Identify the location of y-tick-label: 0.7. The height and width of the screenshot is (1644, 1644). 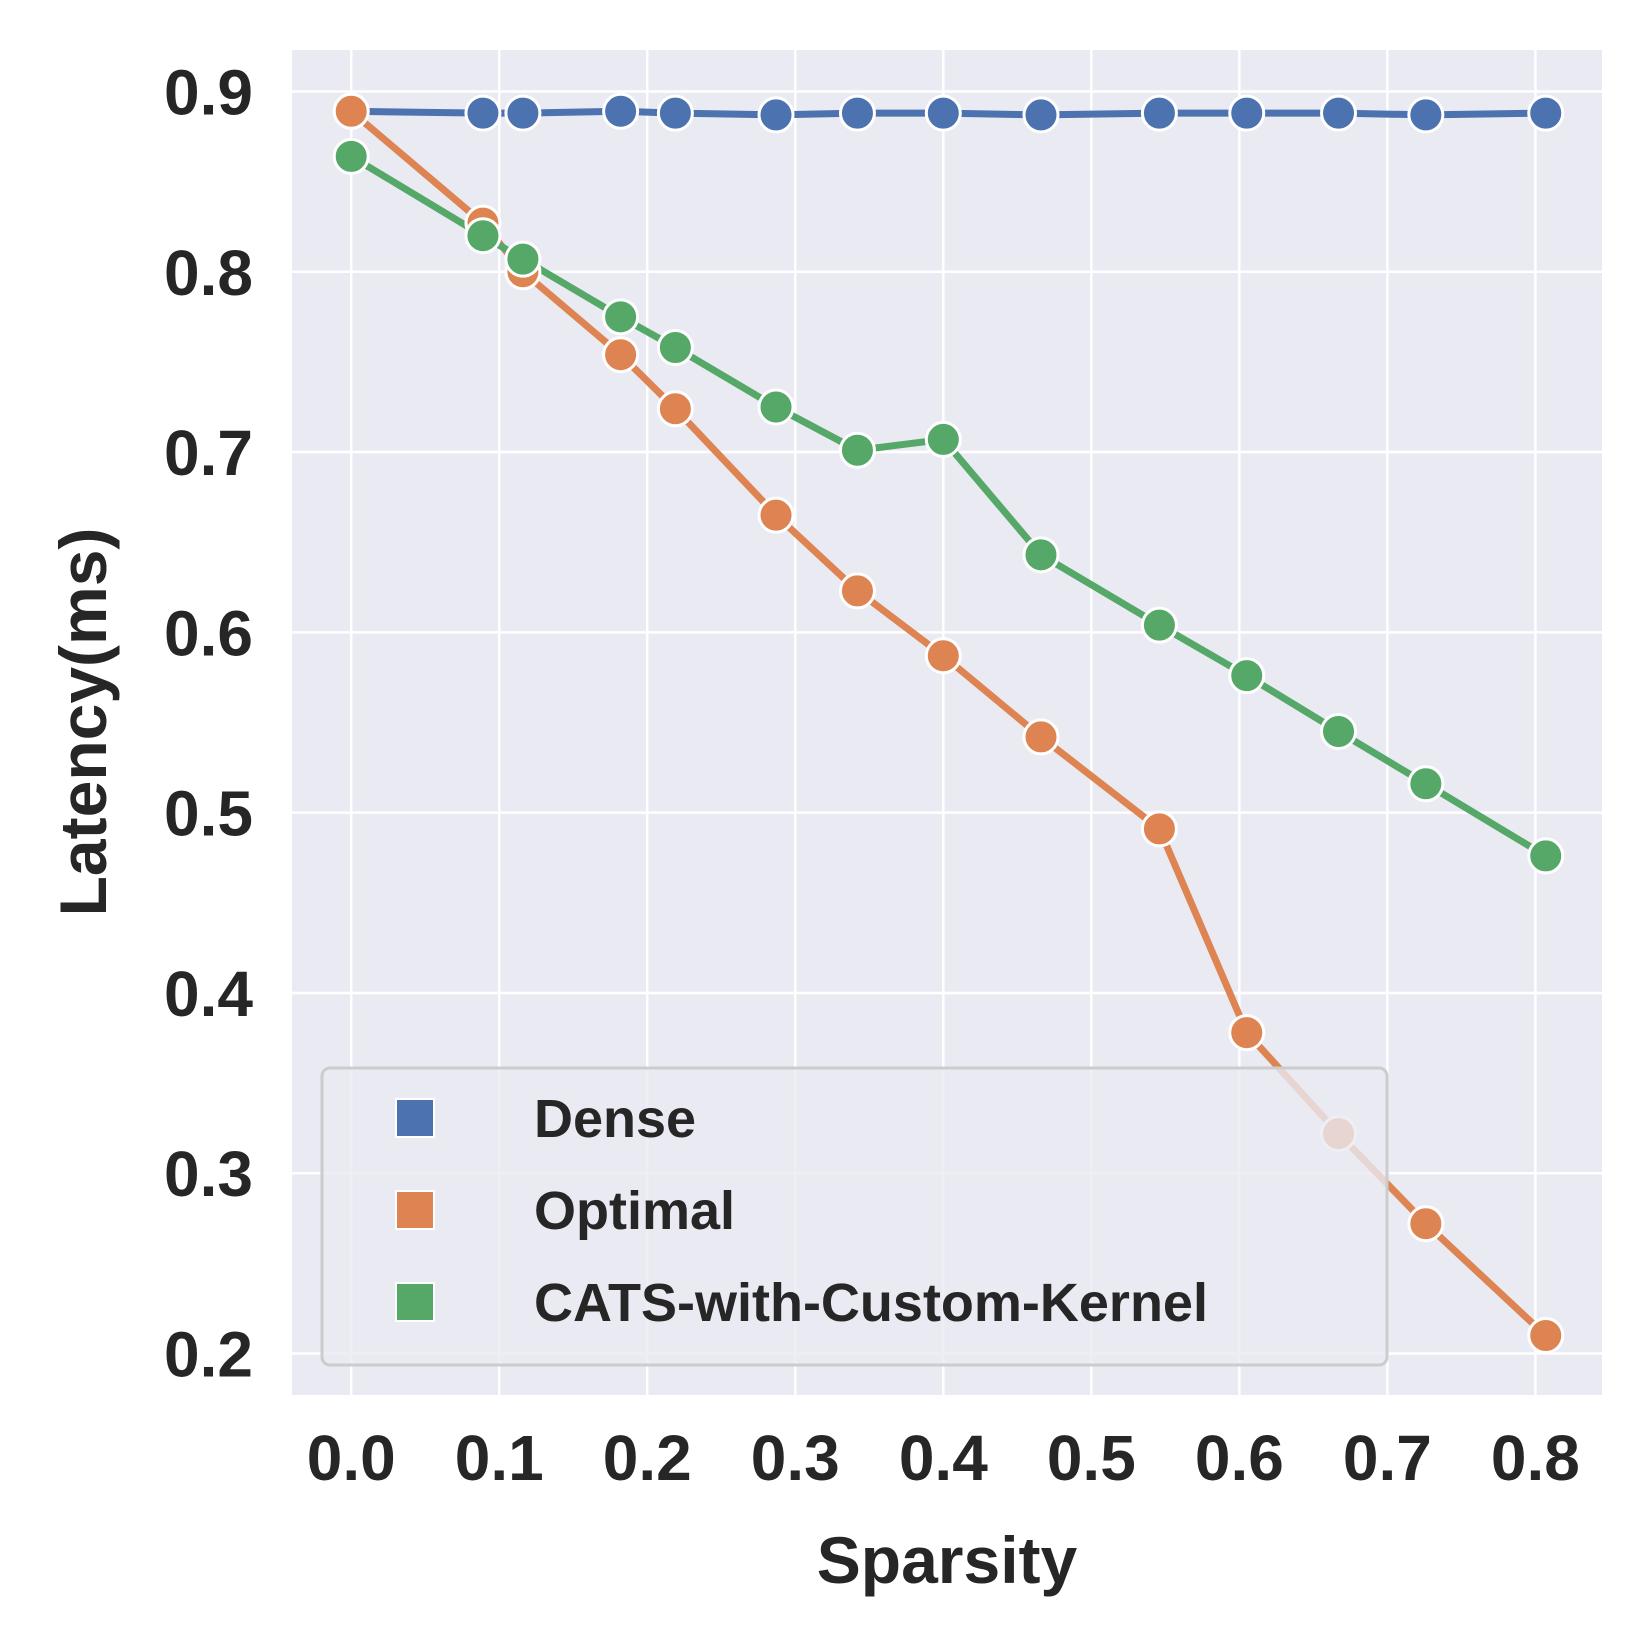
(208, 453).